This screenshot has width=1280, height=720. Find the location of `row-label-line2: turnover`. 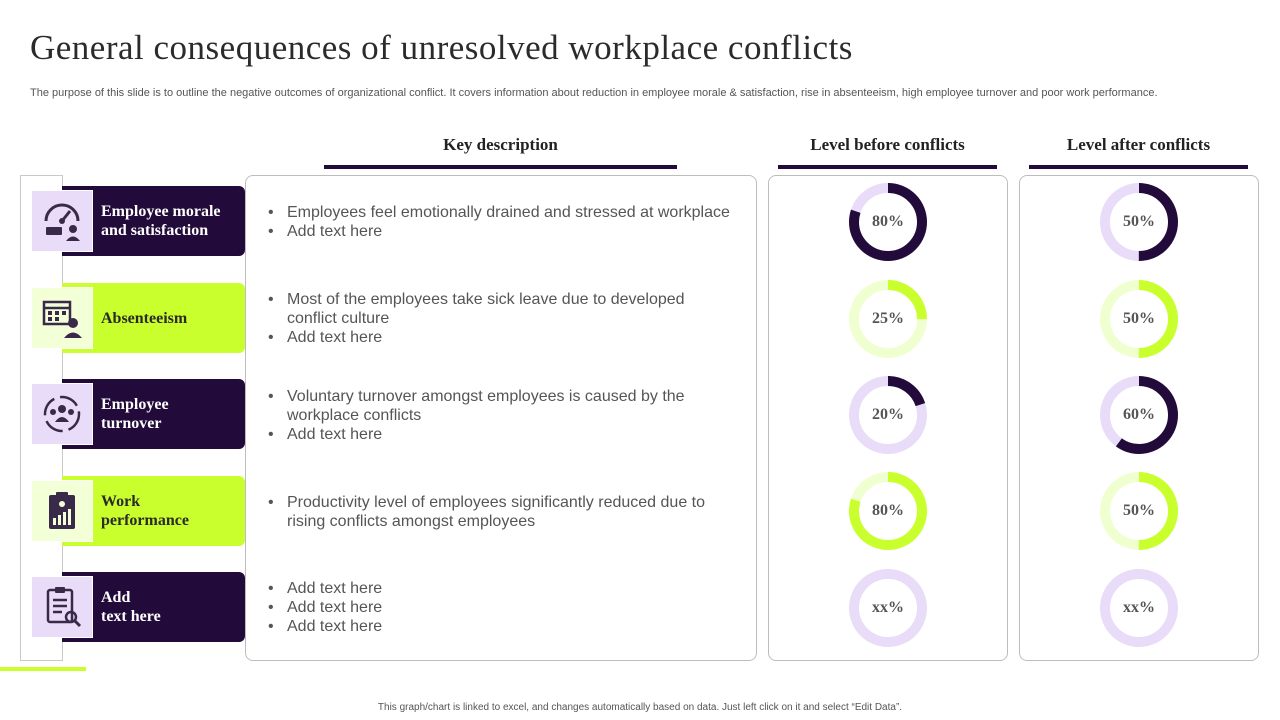

row-label-line2: turnover is located at coordinates (131, 423).